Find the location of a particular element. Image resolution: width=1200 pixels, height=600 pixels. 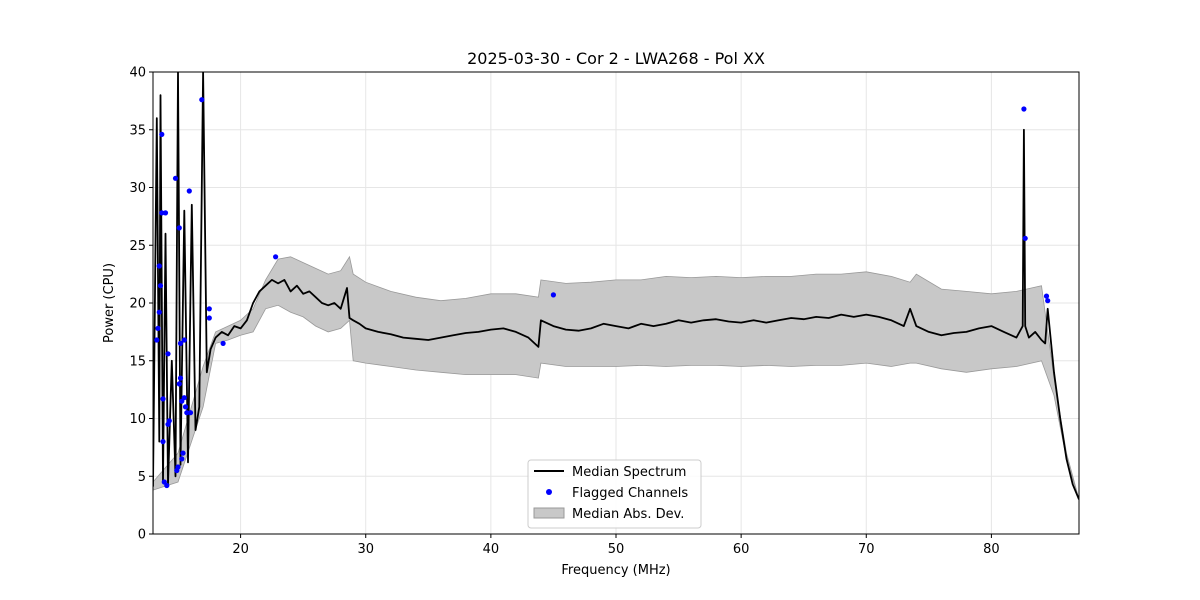

legend-label-median-abs-dev: Median Abs. Dev. is located at coordinates (628, 514).